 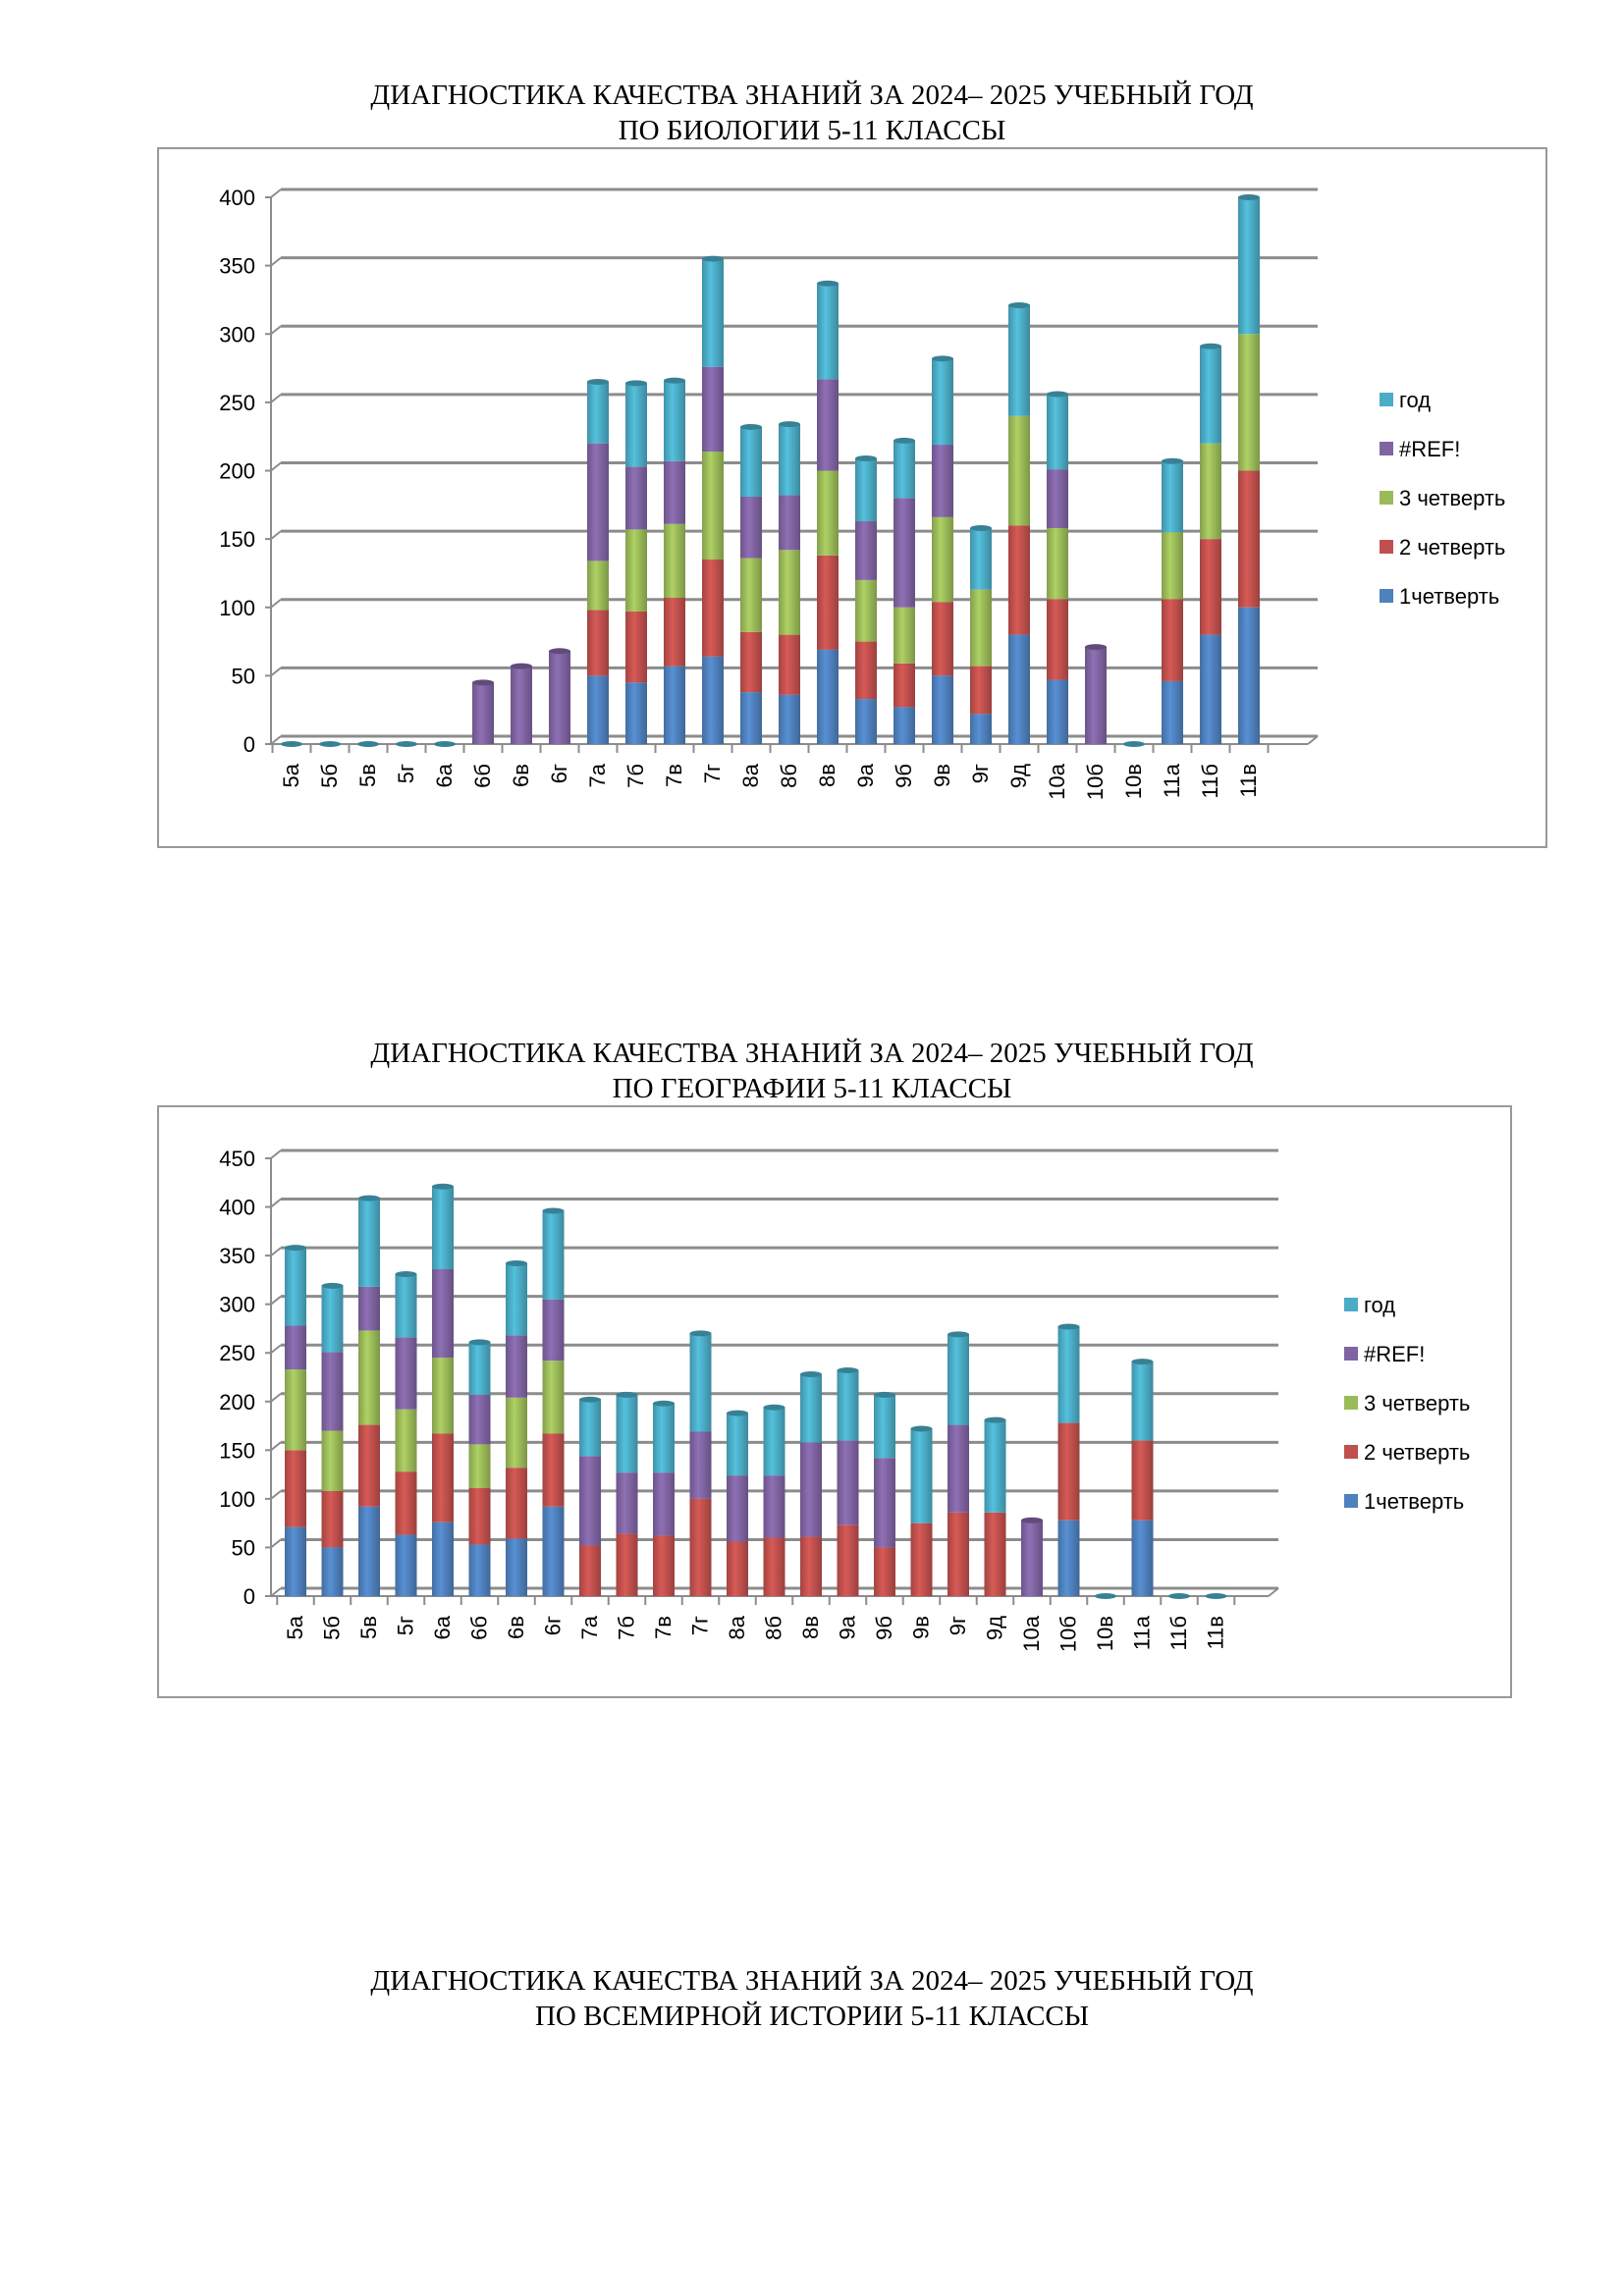 I want to click on bar-cap-7а, so click(x=590, y=1399).